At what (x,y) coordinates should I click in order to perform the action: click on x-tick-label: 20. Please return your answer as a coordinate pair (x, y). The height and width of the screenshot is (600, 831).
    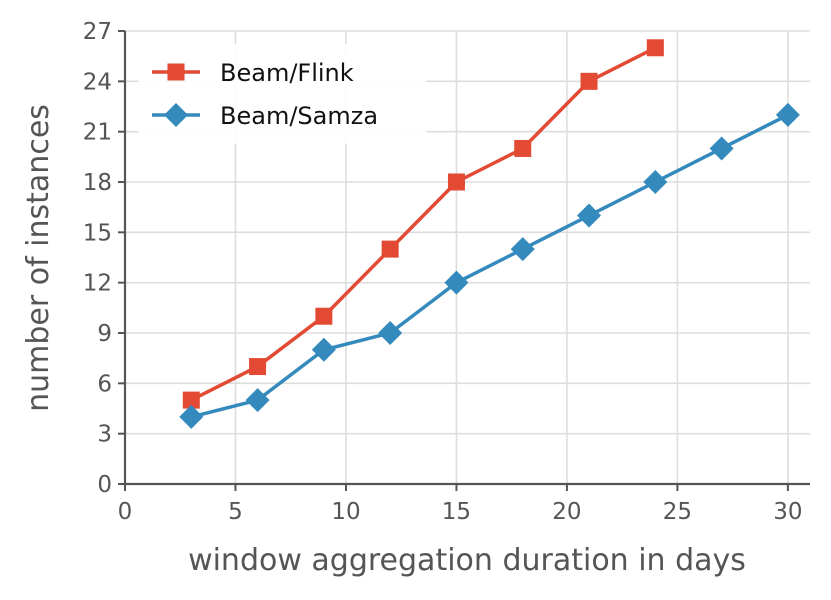
    Looking at the image, I should click on (566, 512).